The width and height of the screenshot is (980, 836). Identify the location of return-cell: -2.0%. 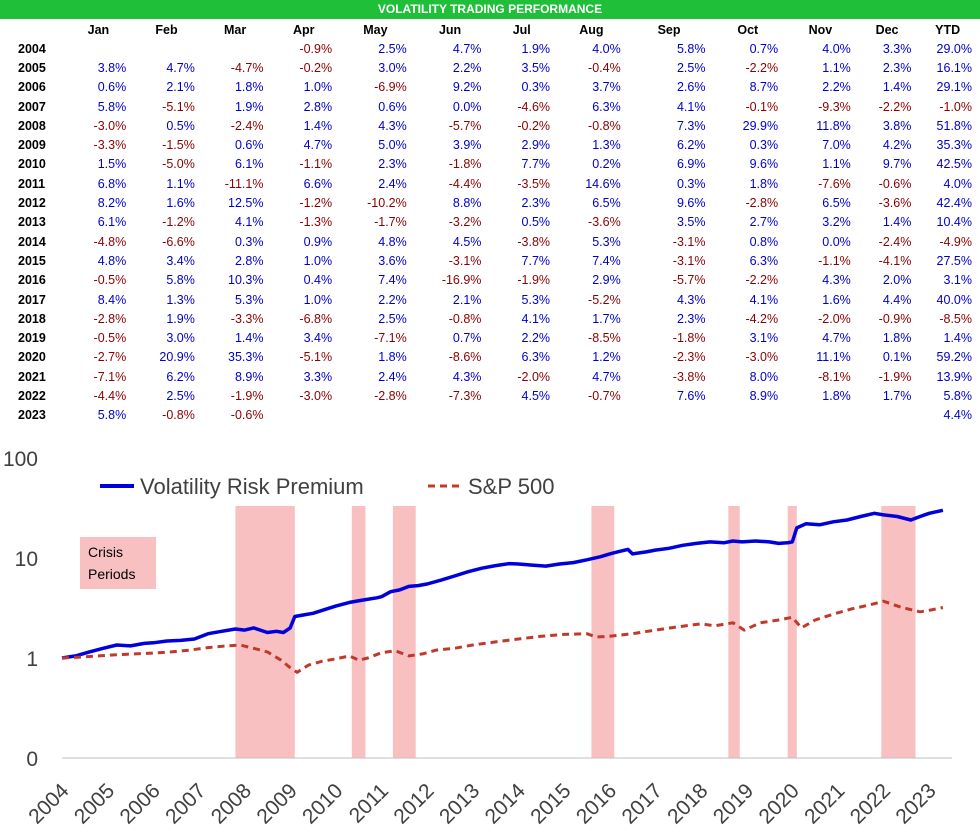
(534, 376).